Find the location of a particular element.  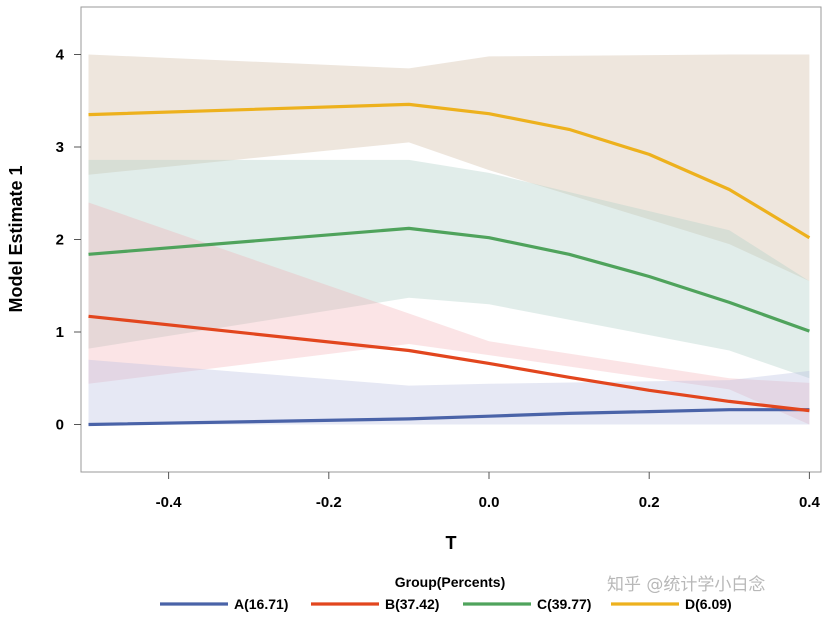

y-tick-label: 4 is located at coordinates (60, 55).